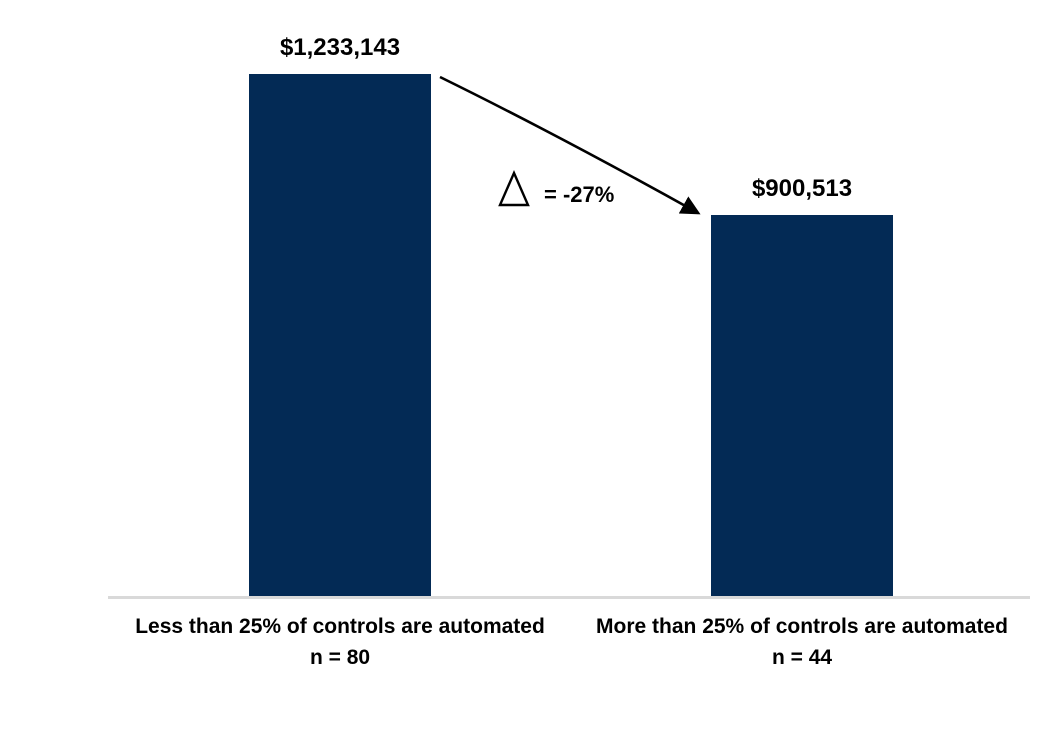 Image resolution: width=1038 pixels, height=739 pixels. Describe the element at coordinates (802, 626) in the screenshot. I see `category-label-right: More than 25% of controls are automated` at that location.